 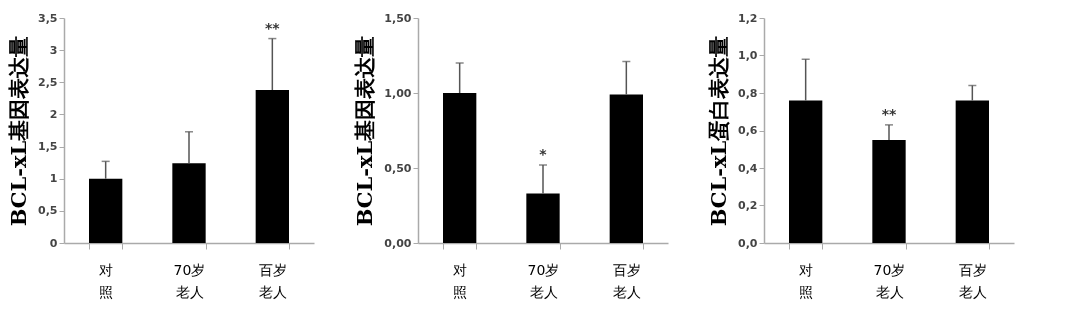 What do you see at coordinates (748, 205) in the screenshot?
I see `y-tick-label: 0,2` at bounding box center [748, 205].